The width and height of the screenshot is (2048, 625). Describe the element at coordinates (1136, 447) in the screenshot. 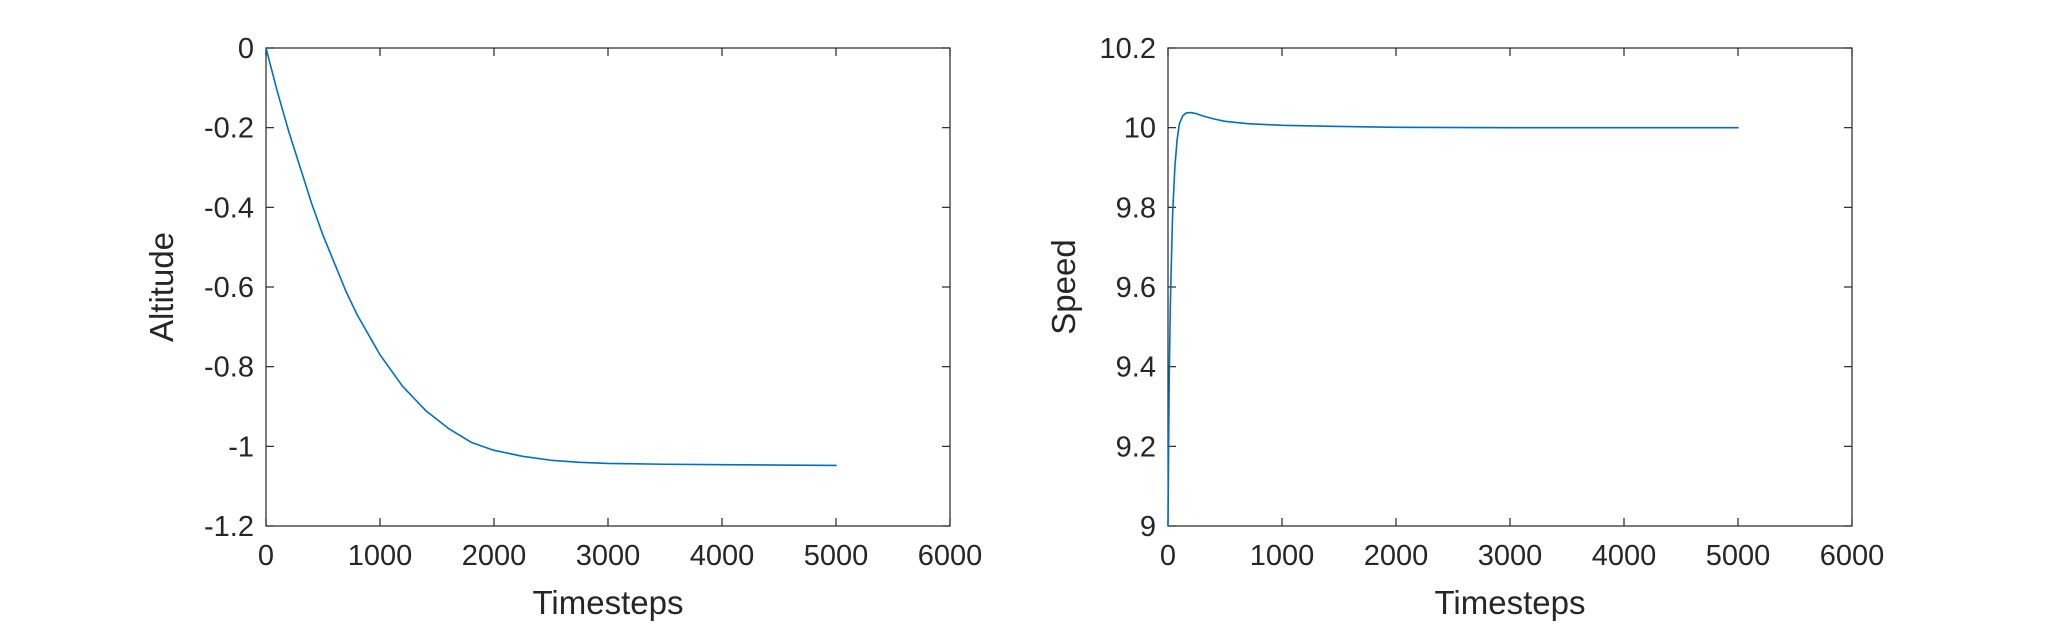

I see `speed-y-tick-label: 9.2` at that location.